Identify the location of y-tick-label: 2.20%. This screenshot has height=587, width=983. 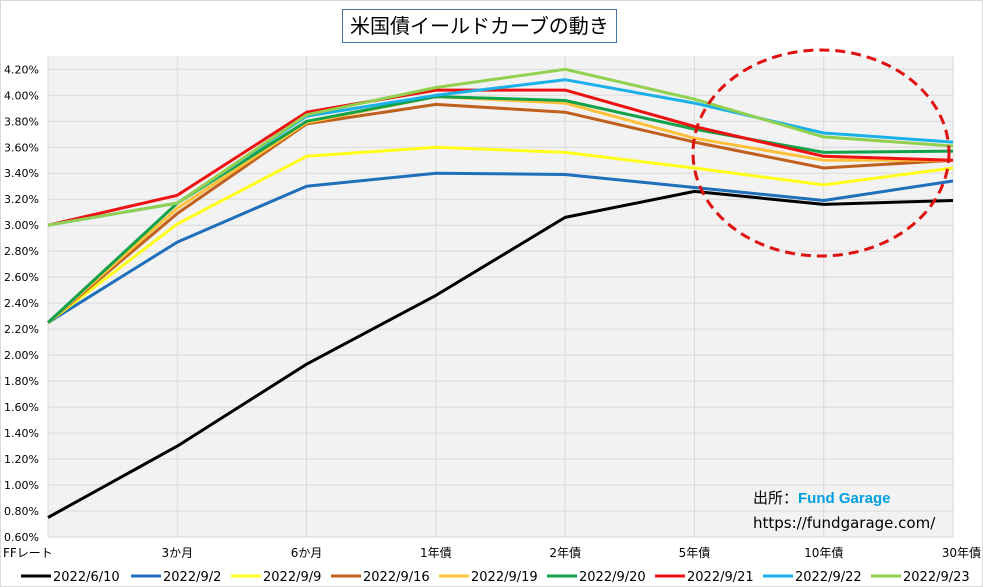
(21, 329).